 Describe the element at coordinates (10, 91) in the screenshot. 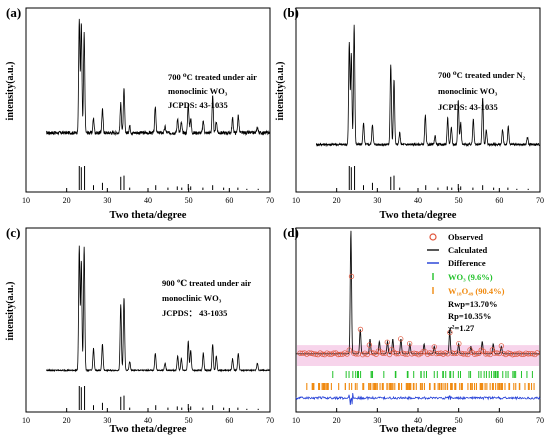

I see `panel-a-ylabel: intensity(a.u.)` at that location.